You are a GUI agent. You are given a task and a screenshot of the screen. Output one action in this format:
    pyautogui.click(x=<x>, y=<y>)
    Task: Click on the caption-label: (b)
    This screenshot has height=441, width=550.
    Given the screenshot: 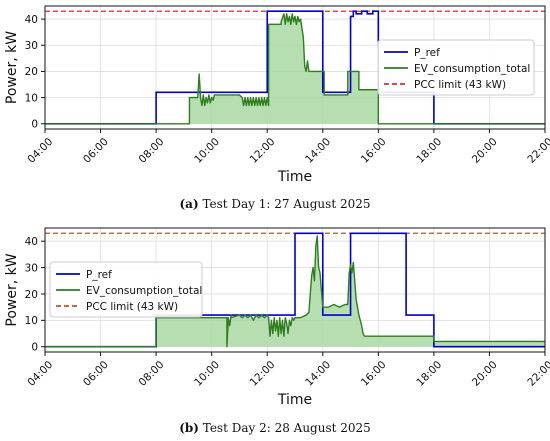 What is the action you would take?
    pyautogui.click(x=189, y=428)
    